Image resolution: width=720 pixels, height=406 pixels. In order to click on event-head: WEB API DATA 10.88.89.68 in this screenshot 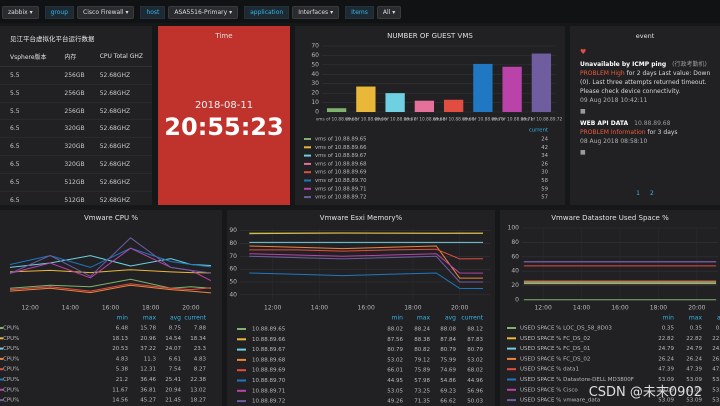, I will do `click(650, 123)`.